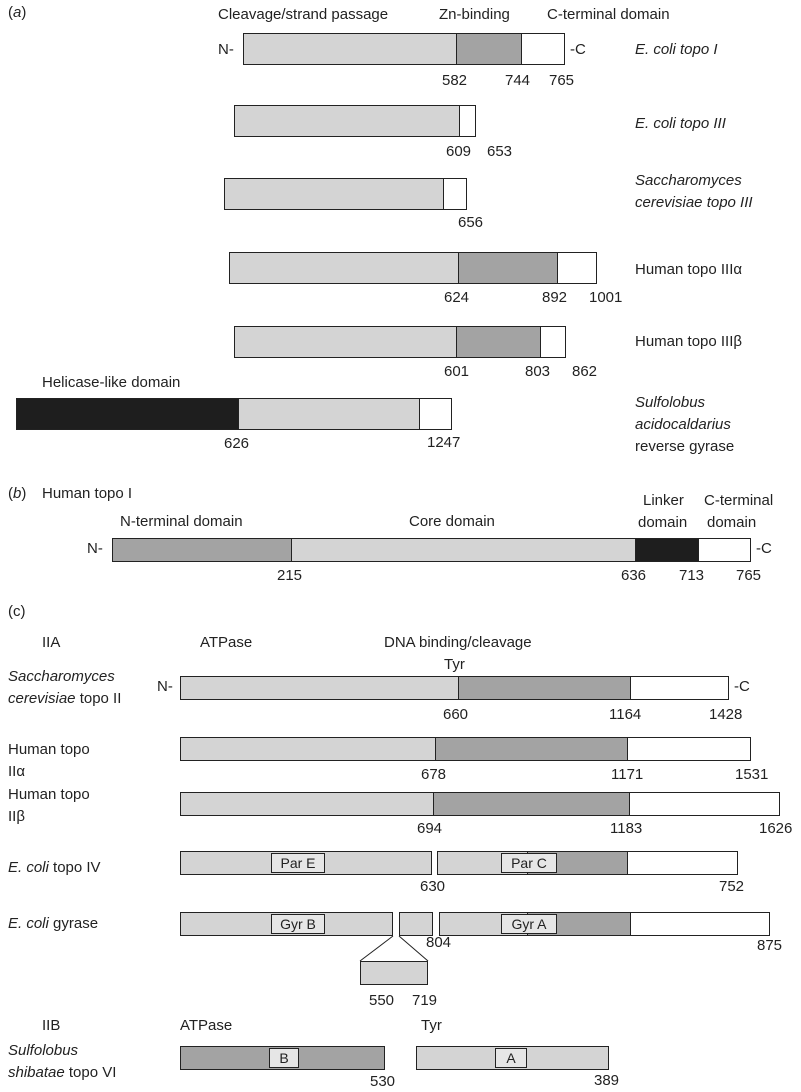 The width and height of the screenshot is (801, 1092). Describe the element at coordinates (111, 382) in the screenshot. I see `helicase-domain-label: Helicase-like domain` at that location.